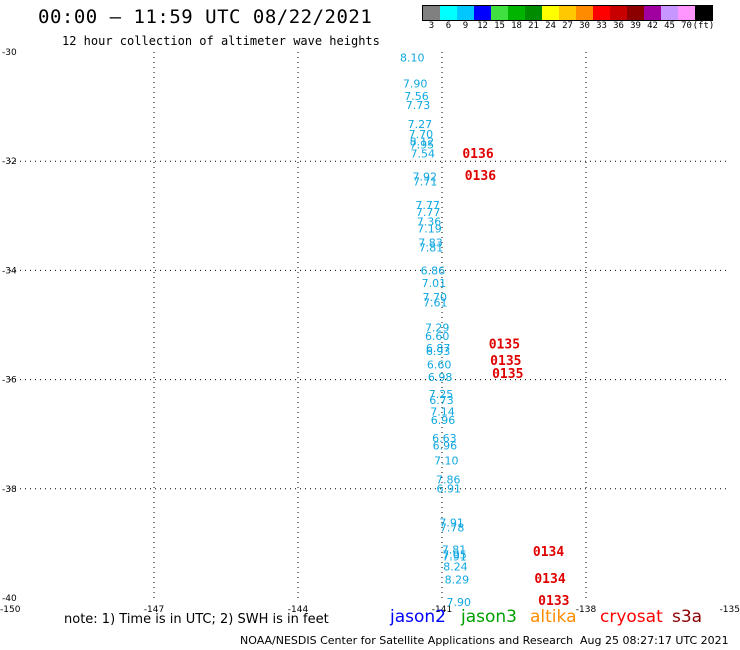 This screenshot has height=650, width=740. Describe the element at coordinates (416, 96) in the screenshot. I see `swh-value-label: 7.56` at that location.